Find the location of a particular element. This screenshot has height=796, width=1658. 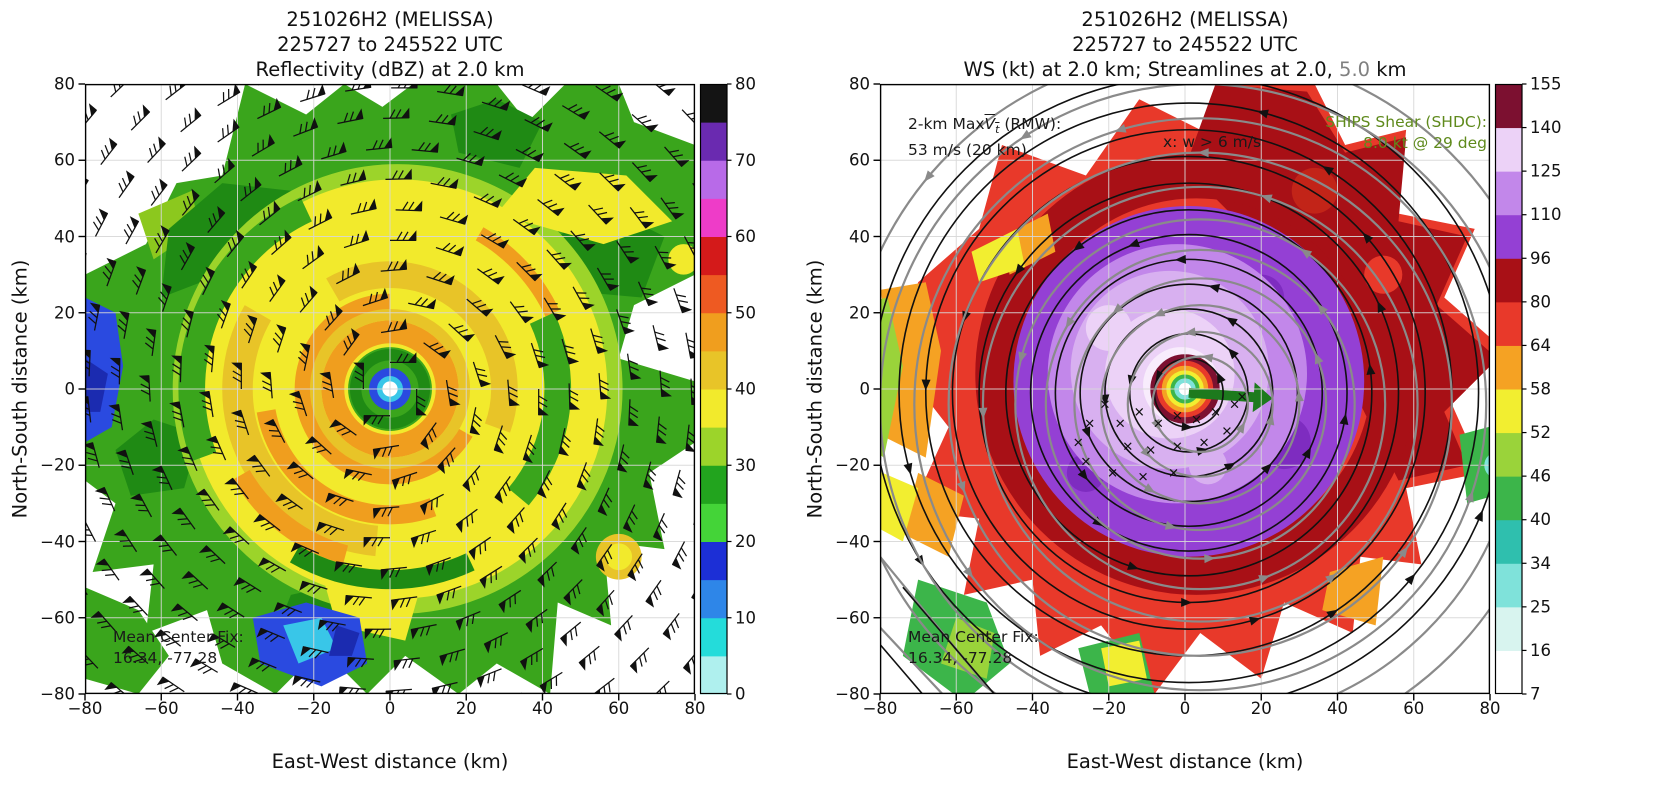

colorbar-tick-label: 30 is located at coordinates (745, 465).